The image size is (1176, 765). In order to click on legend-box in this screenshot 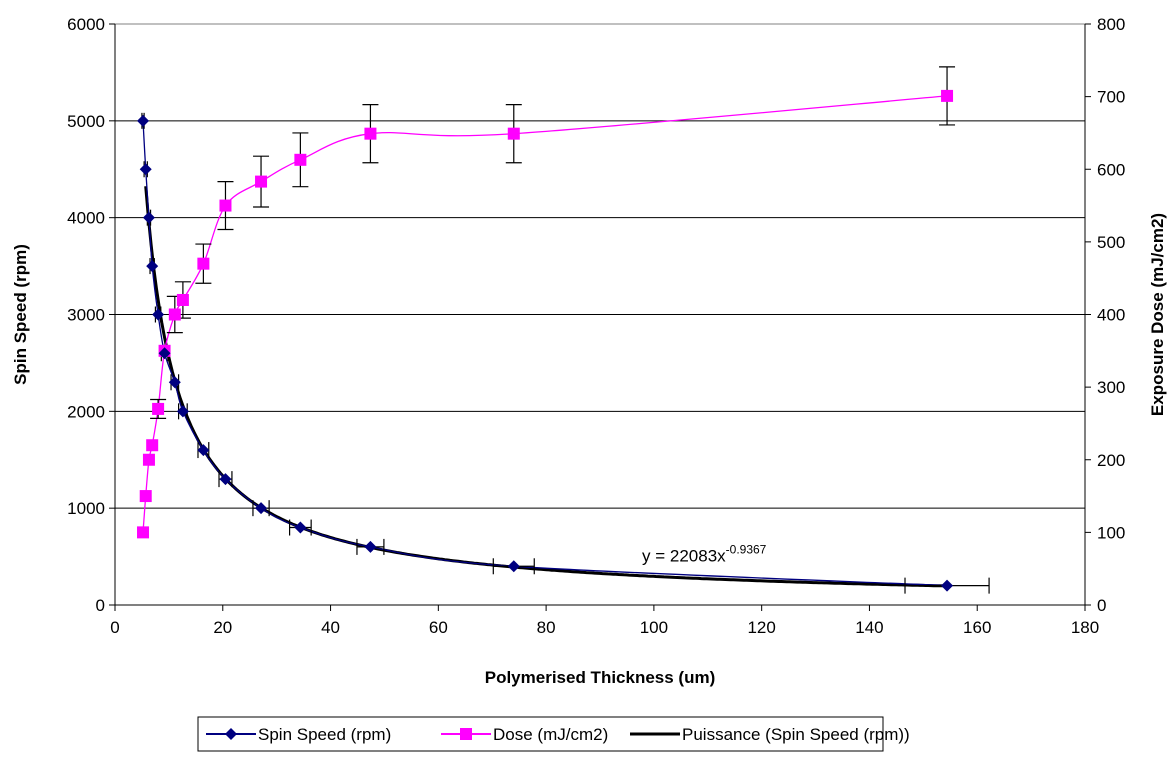, I will do `click(540, 734)`.